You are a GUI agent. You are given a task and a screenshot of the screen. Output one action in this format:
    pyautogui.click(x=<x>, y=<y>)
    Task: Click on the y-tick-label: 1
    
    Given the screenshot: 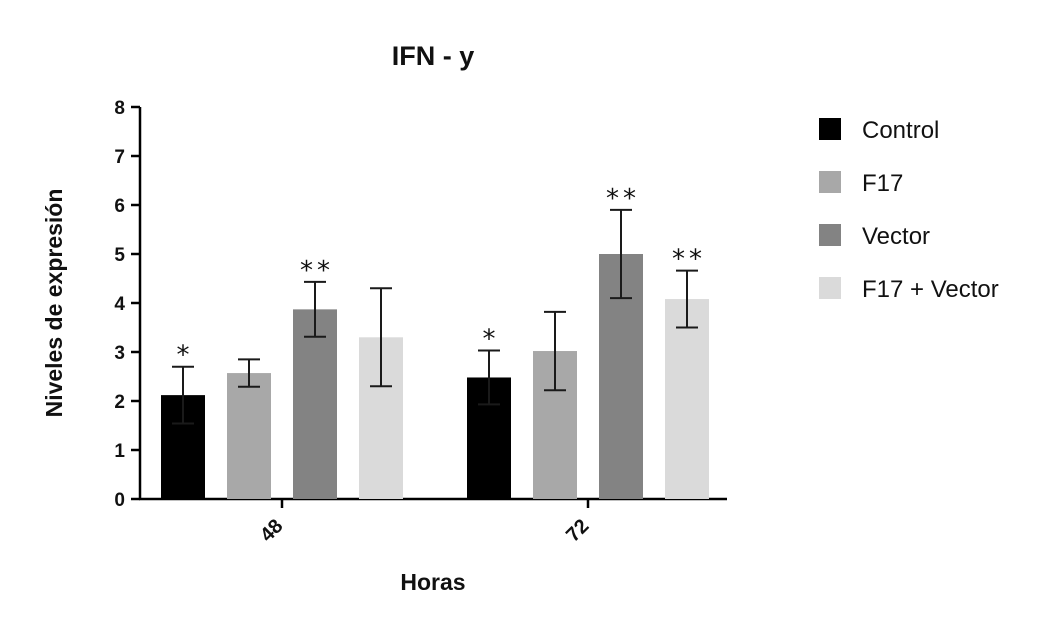 What is the action you would take?
    pyautogui.click(x=119, y=451)
    